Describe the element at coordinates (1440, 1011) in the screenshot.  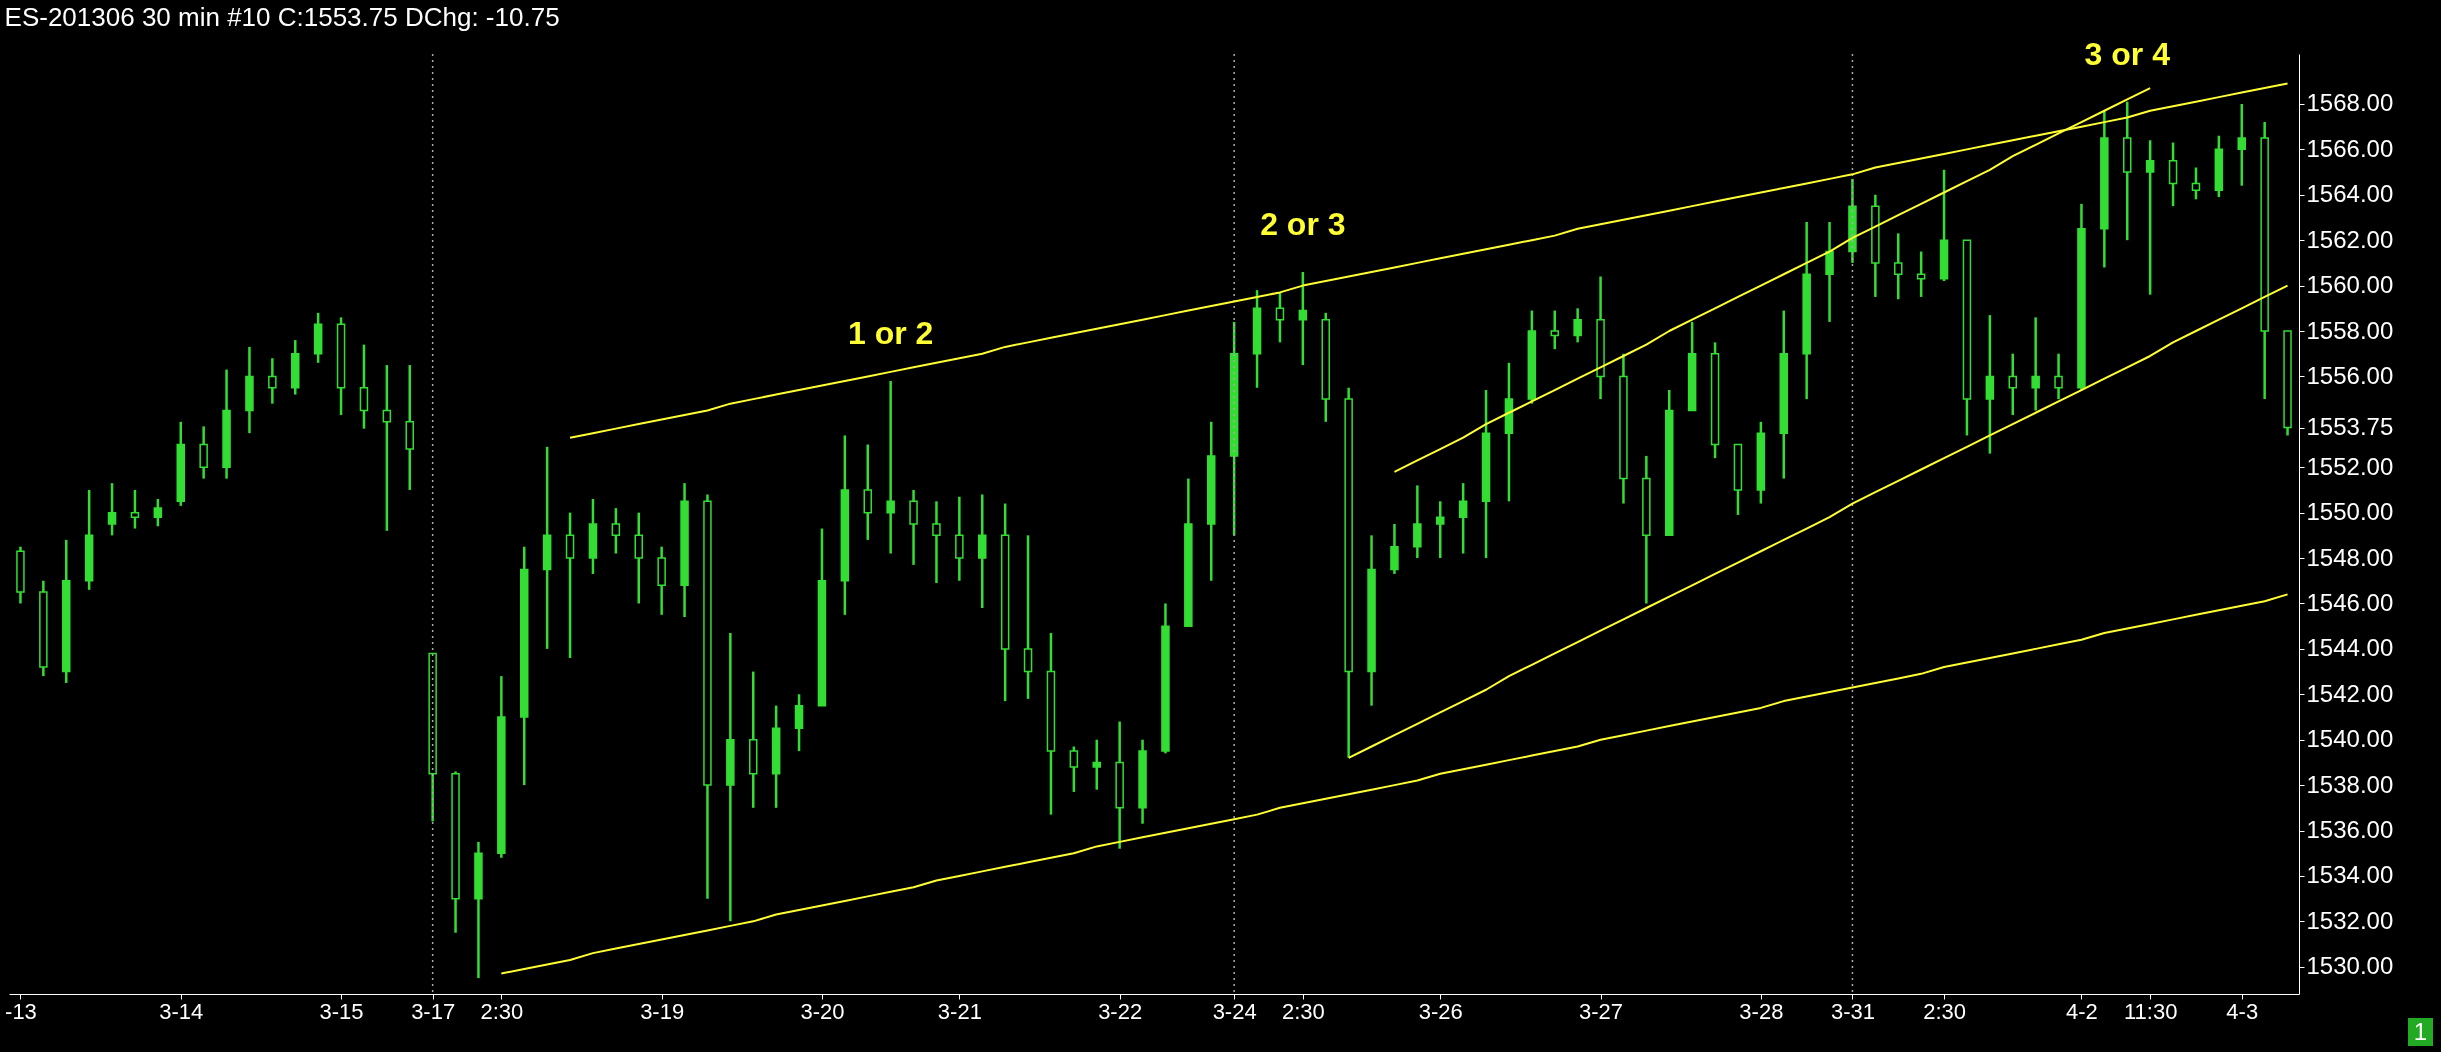
I see `x-tick-label: 3-26` at that location.